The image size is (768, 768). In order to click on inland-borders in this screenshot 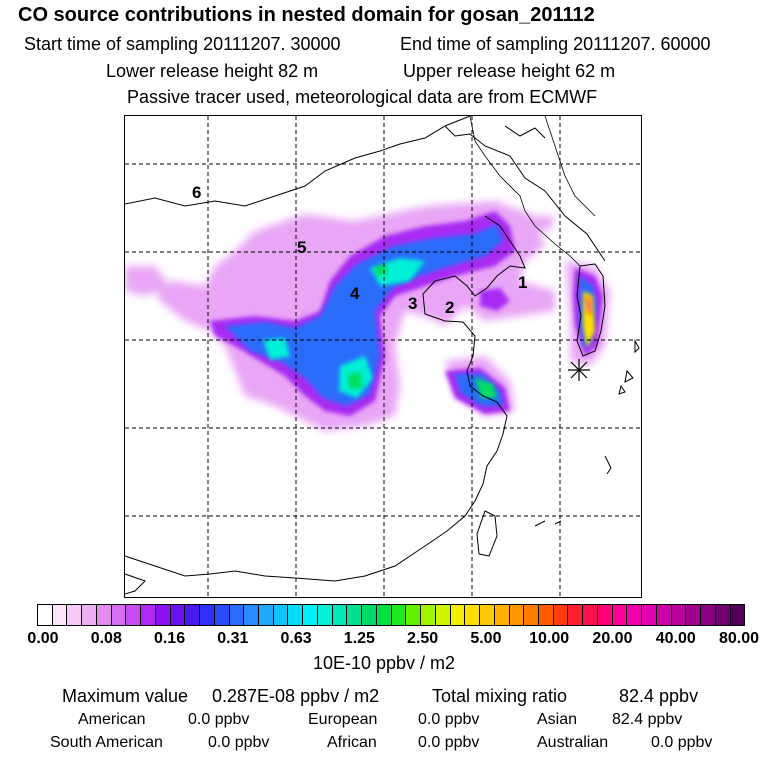, I will do `click(532, 191)`.